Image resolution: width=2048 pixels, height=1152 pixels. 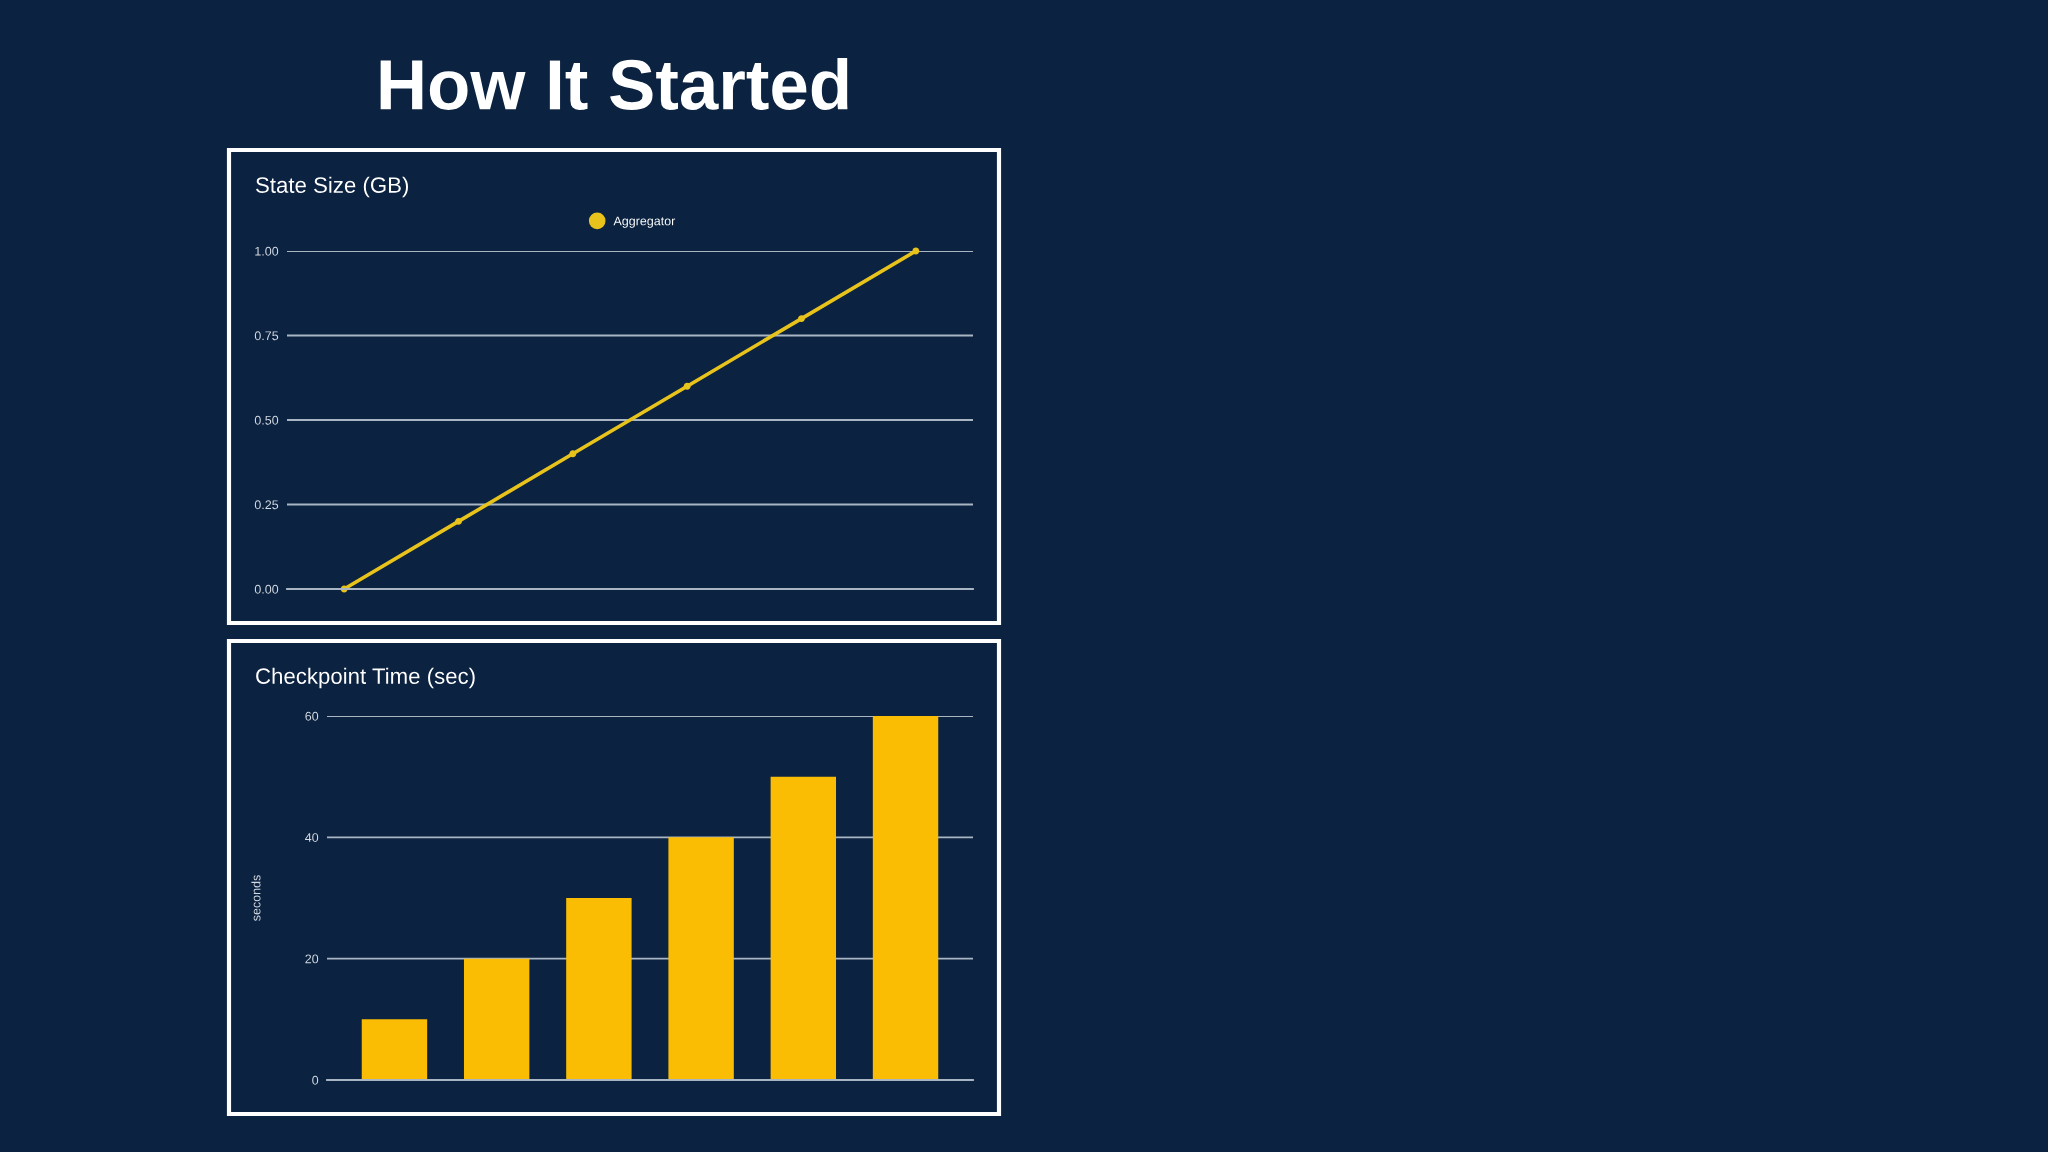 What do you see at coordinates (266, 420) in the screenshot?
I see `y-tick-label: 0.50` at bounding box center [266, 420].